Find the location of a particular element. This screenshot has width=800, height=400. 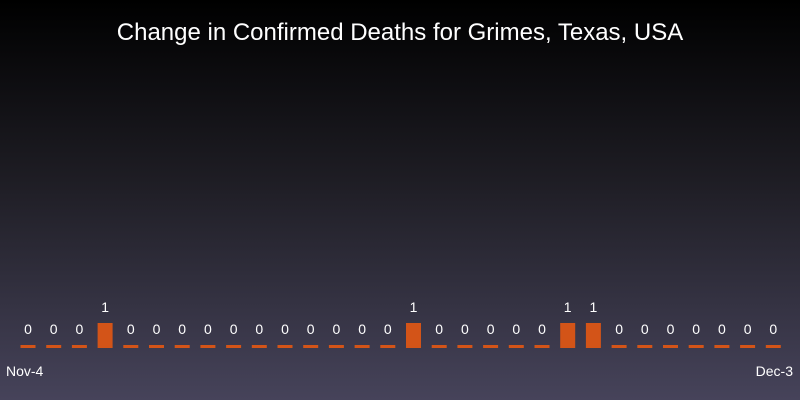

x-axis-end-label: Dec-3 is located at coordinates (774, 371).